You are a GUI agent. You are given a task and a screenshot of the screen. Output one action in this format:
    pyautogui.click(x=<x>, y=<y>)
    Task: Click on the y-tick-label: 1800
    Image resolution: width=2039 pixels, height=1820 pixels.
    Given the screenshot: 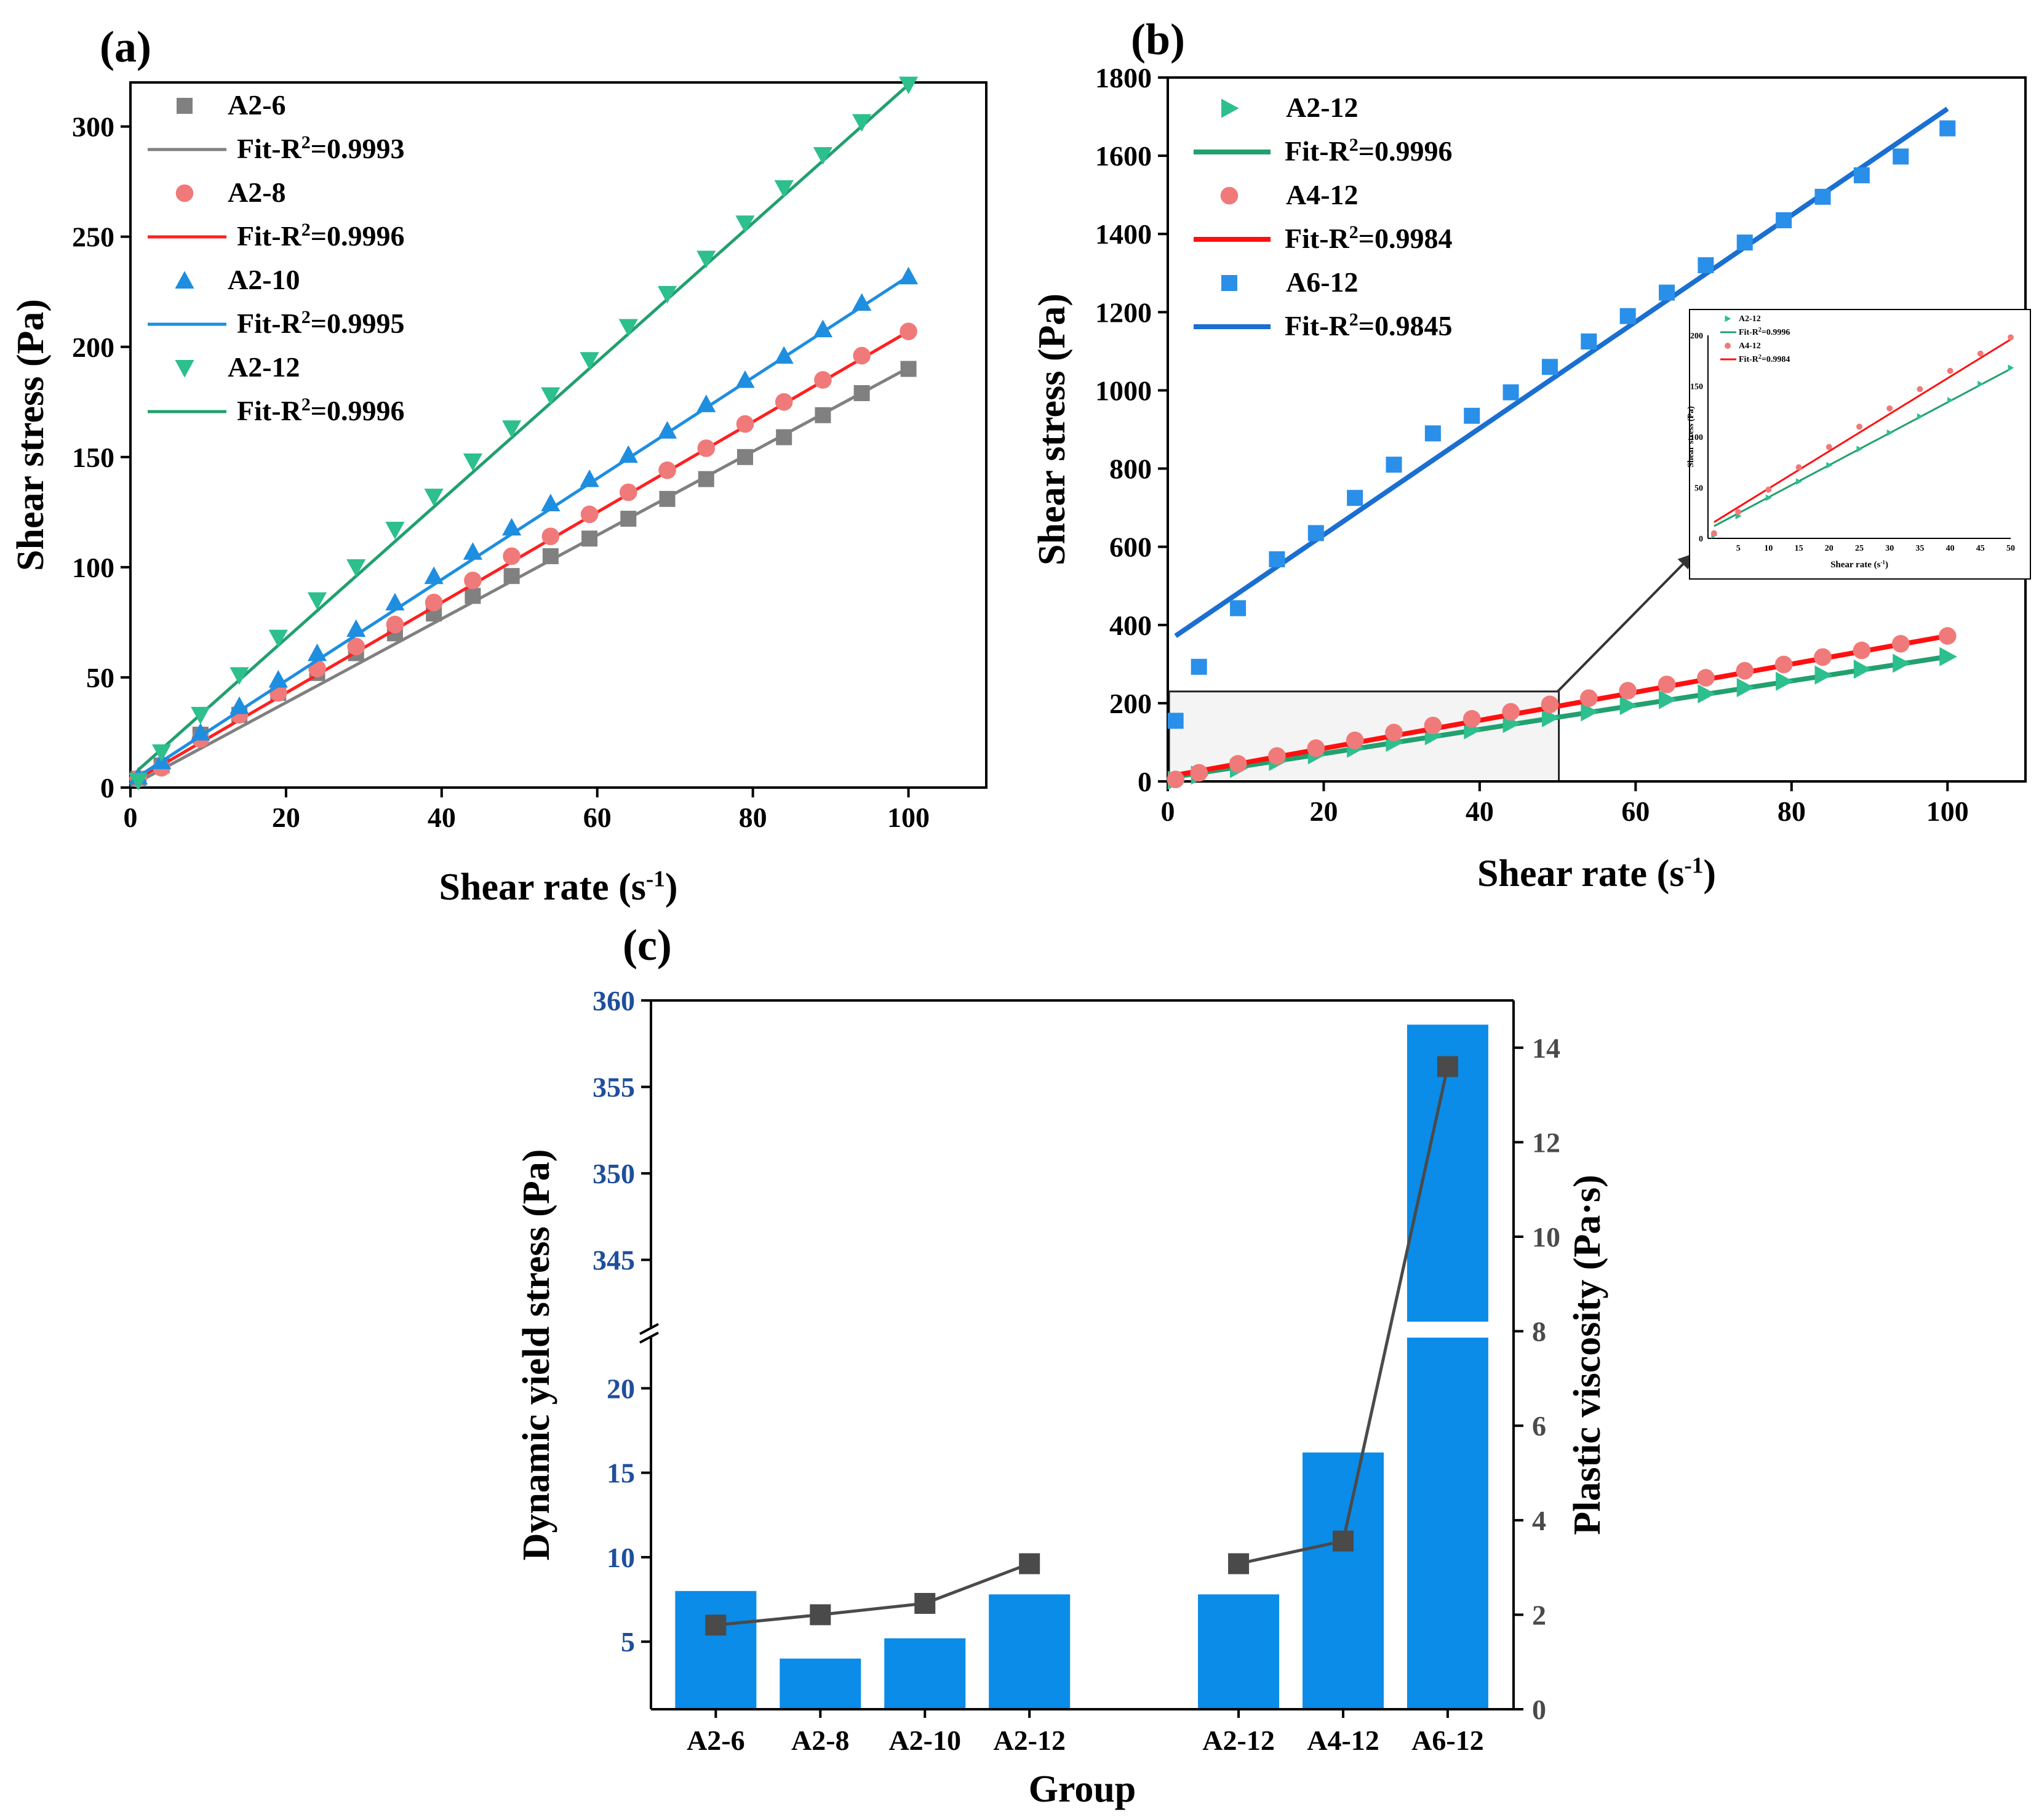 What is the action you would take?
    pyautogui.click(x=1123, y=78)
    